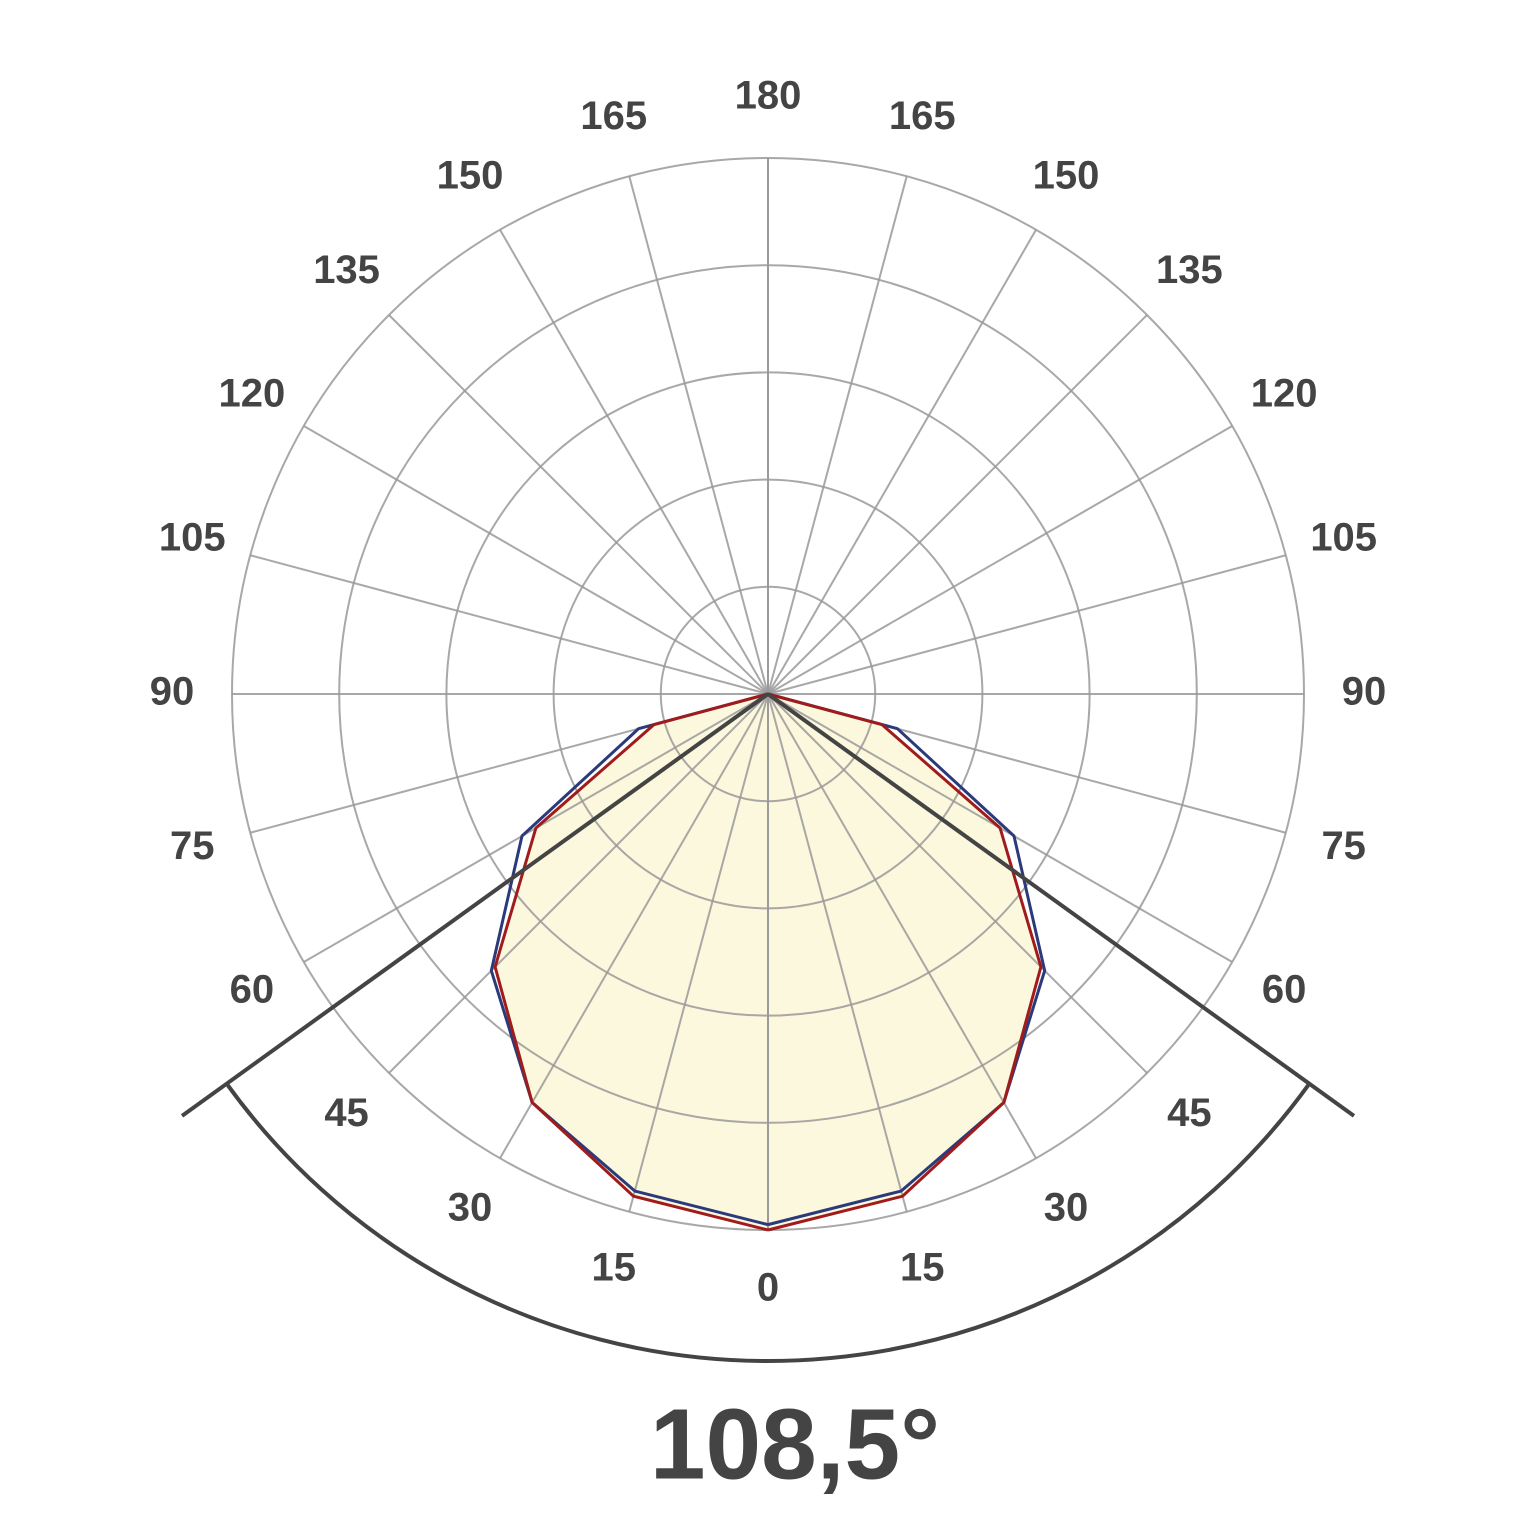 Image resolution: width=1537 pixels, height=1537 pixels. I want to click on angle-tick-label: 0, so click(768, 1288).